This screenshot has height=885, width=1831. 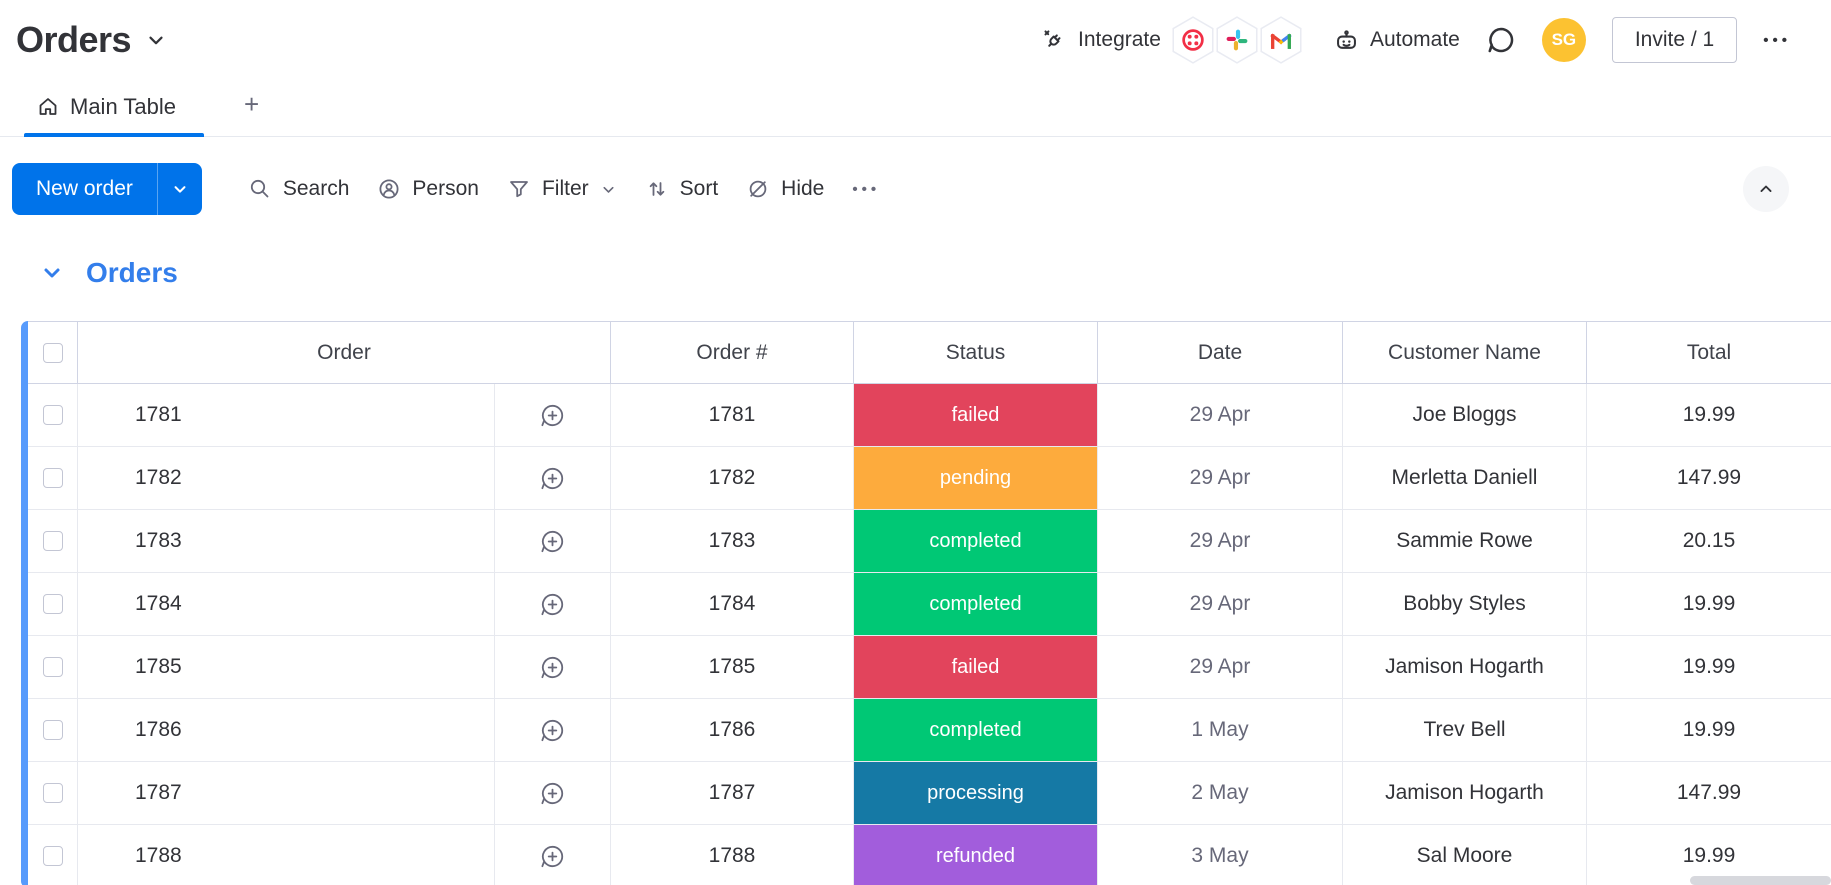 What do you see at coordinates (286, 478) in the screenshot?
I see `order-name-cell: 1782` at bounding box center [286, 478].